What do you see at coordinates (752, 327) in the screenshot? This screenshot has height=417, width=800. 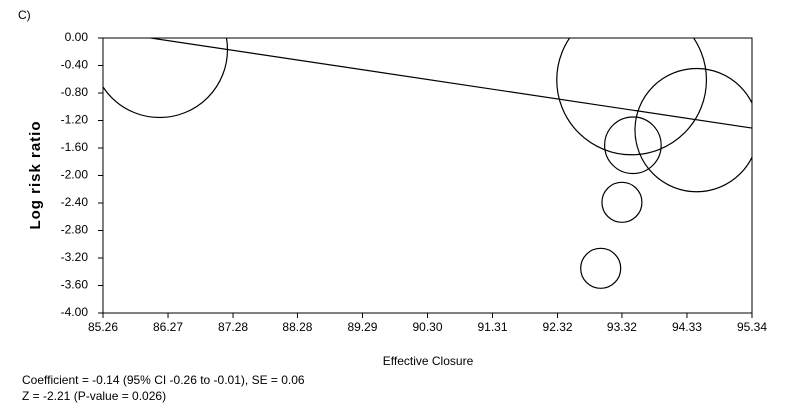 I see `x-tick-label: 95.34` at bounding box center [752, 327].